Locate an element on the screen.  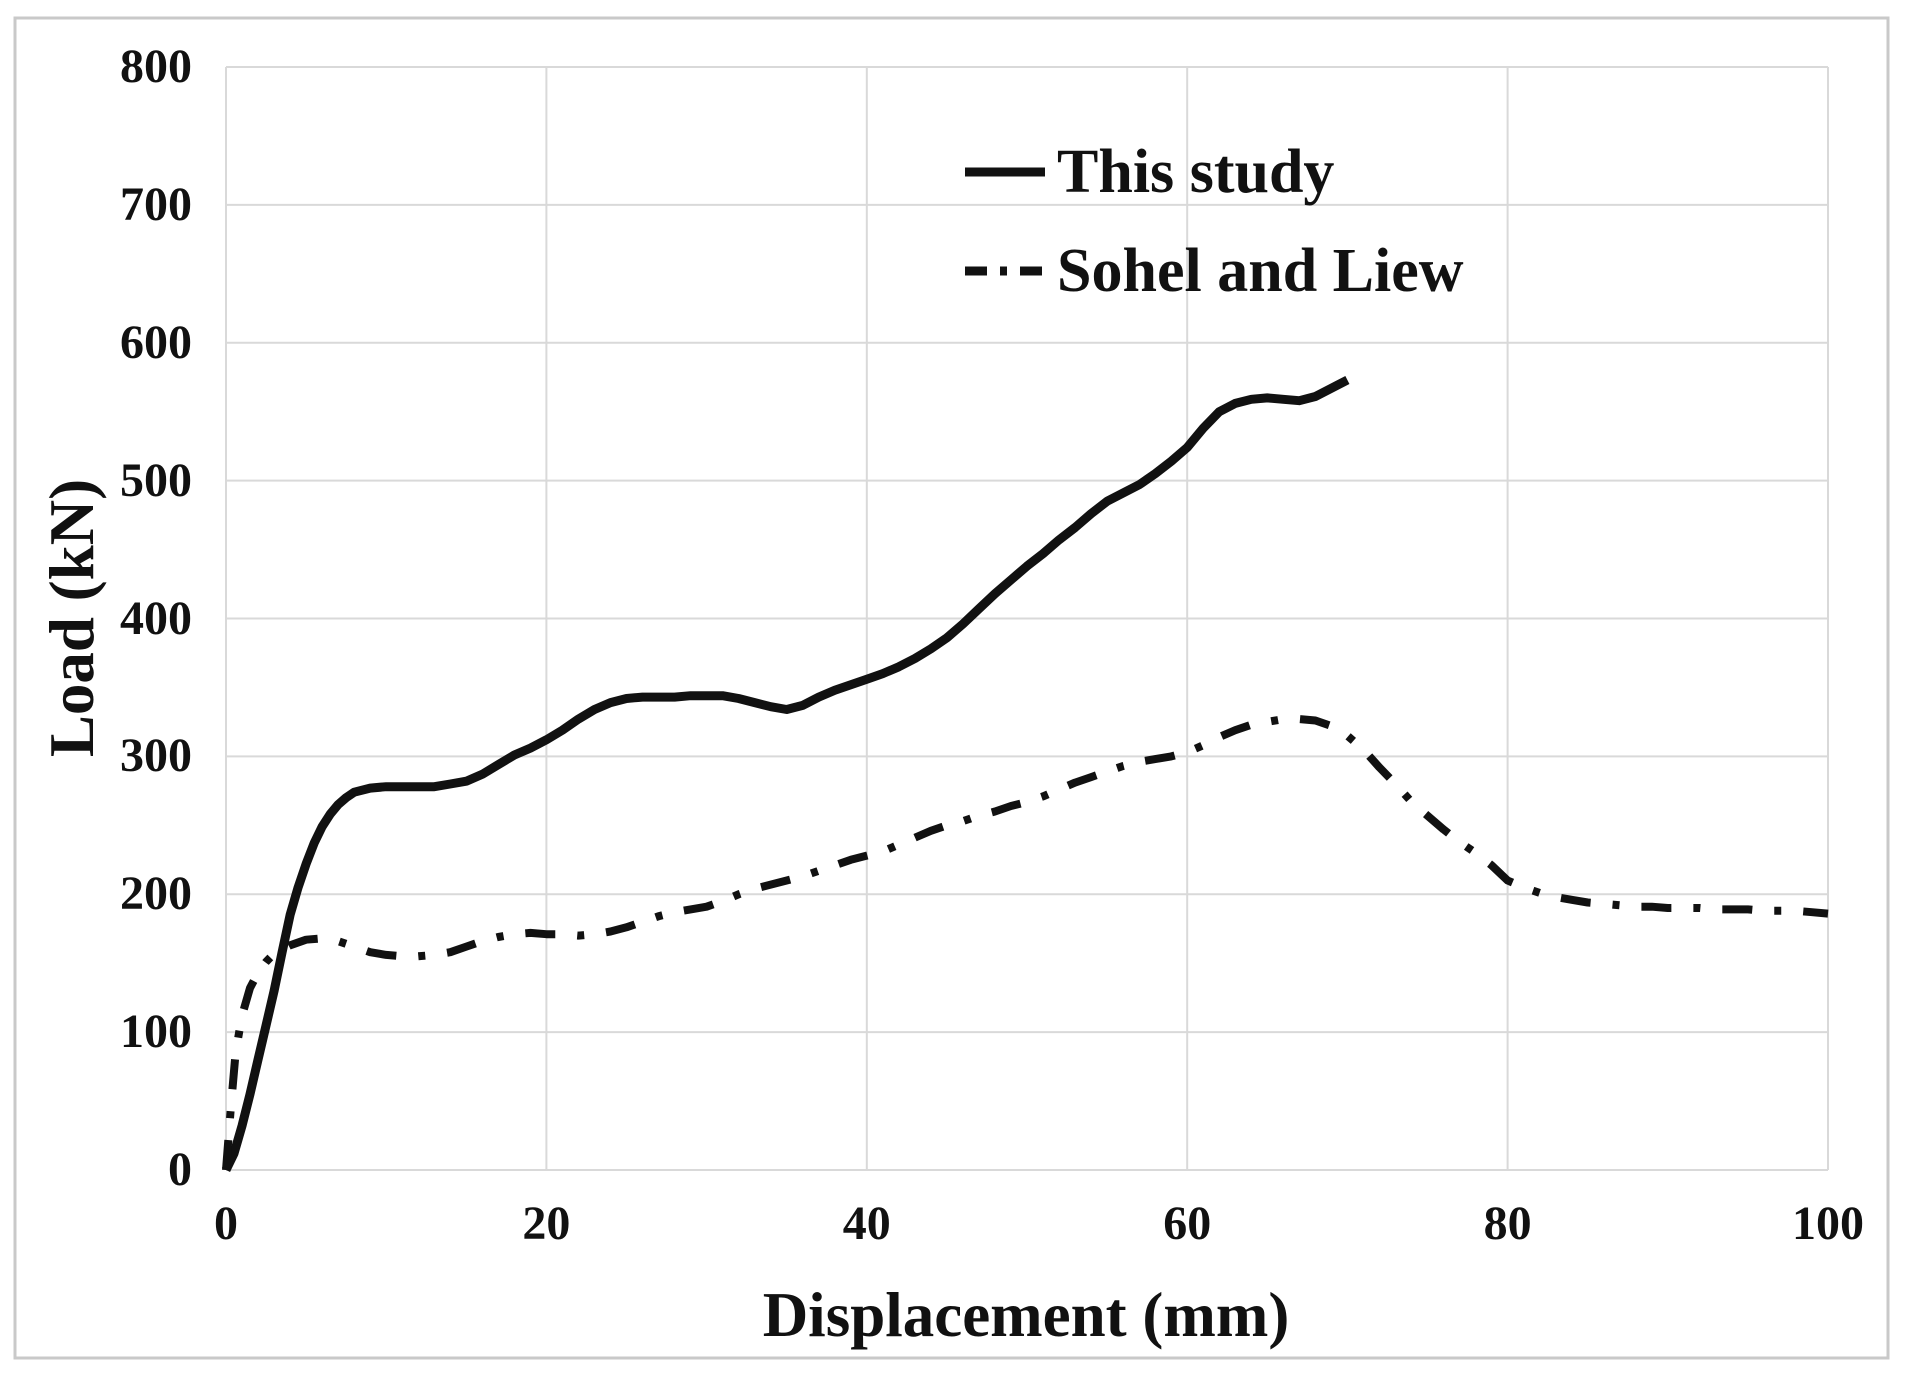
y-tick-label: 200 is located at coordinates (156, 894).